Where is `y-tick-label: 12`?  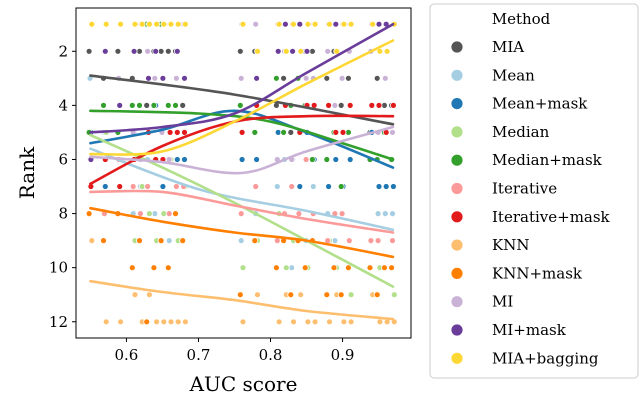
y-tick-label: 12 is located at coordinates (58, 322).